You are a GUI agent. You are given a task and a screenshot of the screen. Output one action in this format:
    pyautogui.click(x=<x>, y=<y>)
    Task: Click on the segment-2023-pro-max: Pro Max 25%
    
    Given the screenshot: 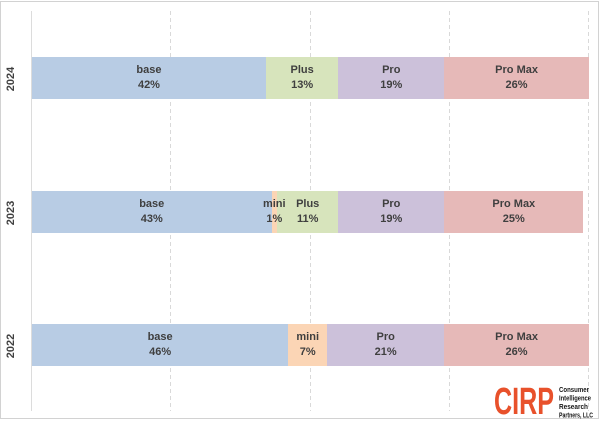 What is the action you would take?
    pyautogui.click(x=514, y=212)
    